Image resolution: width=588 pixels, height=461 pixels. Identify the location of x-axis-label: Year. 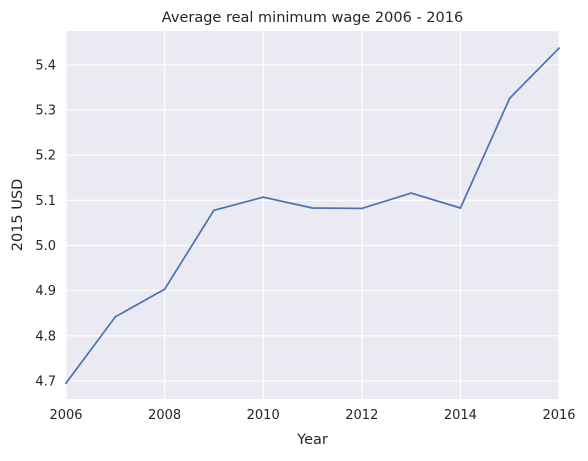
(312, 440).